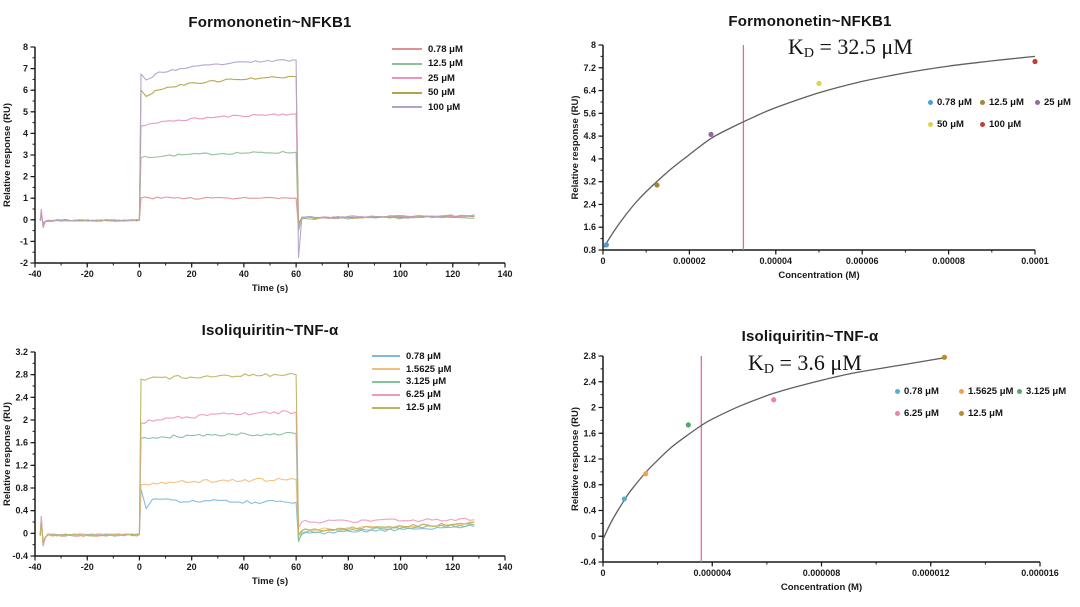 This screenshot has width=1080, height=607. What do you see at coordinates (87, 274) in the screenshot?
I see `svg-text: -20` at bounding box center [87, 274].